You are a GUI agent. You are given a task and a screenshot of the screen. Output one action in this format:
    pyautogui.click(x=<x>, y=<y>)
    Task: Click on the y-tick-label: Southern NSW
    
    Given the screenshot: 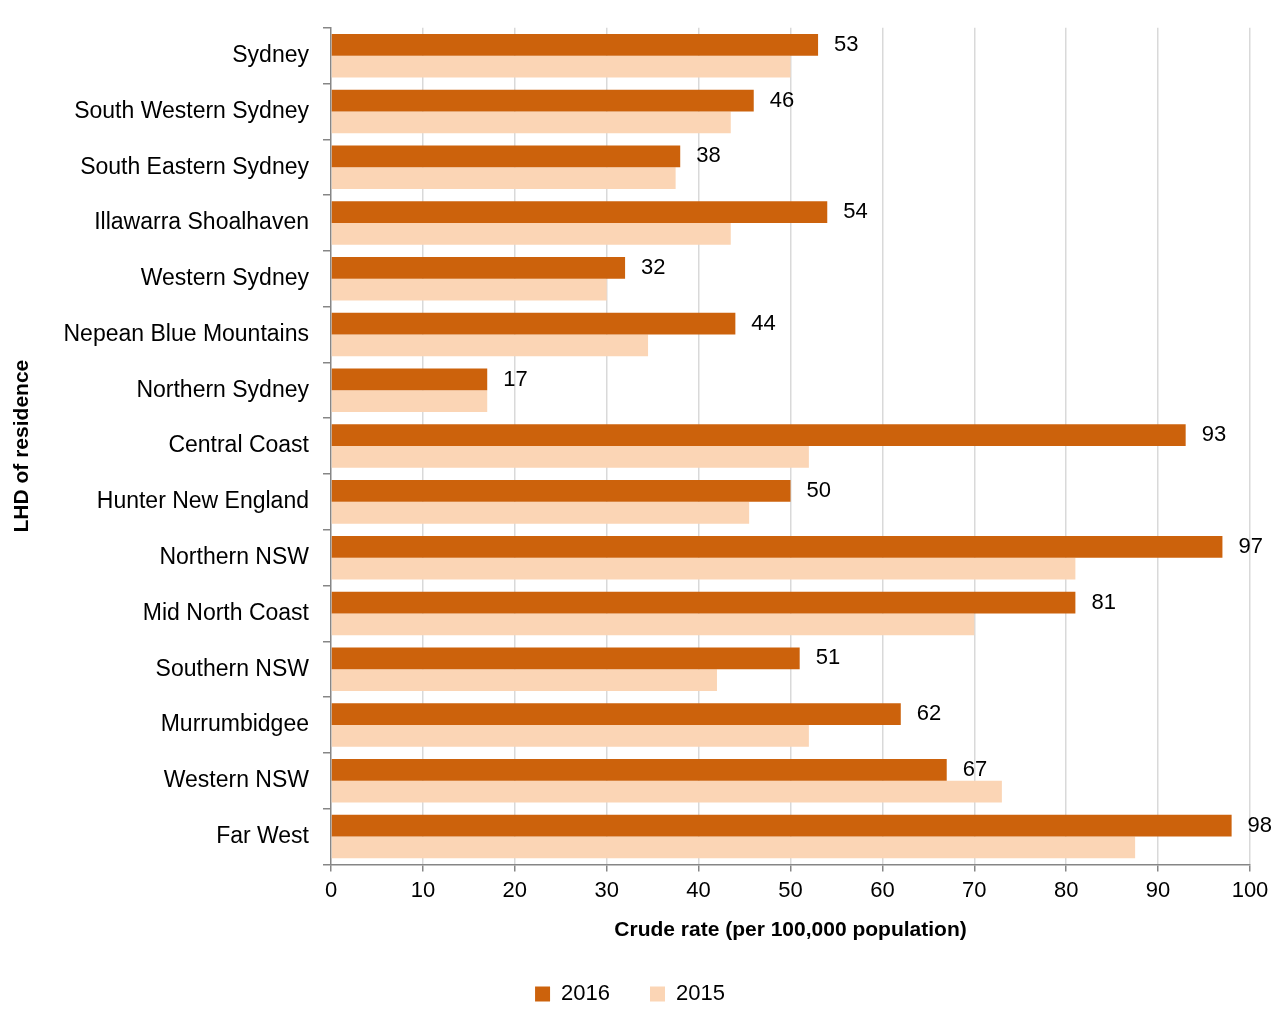 What is the action you would take?
    pyautogui.click(x=232, y=667)
    